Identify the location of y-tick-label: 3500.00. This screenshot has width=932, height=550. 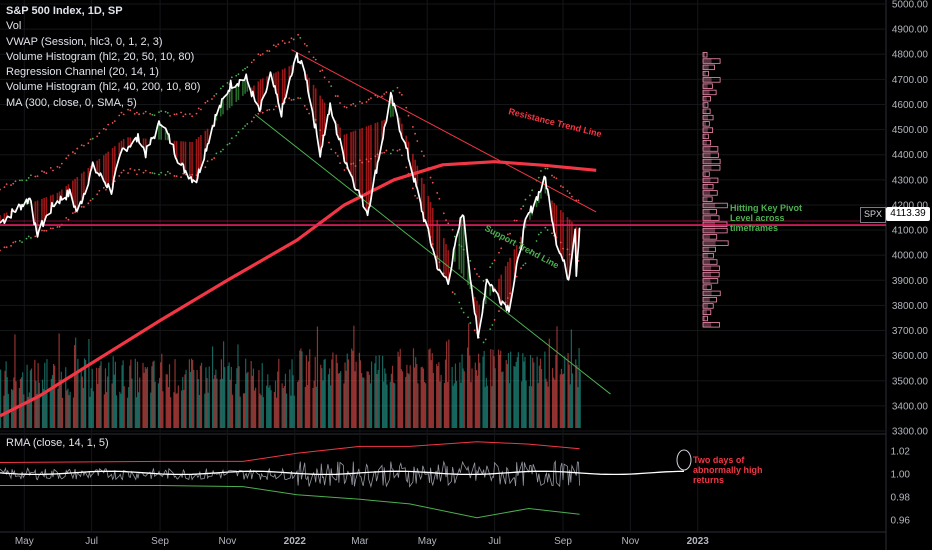
(910, 381).